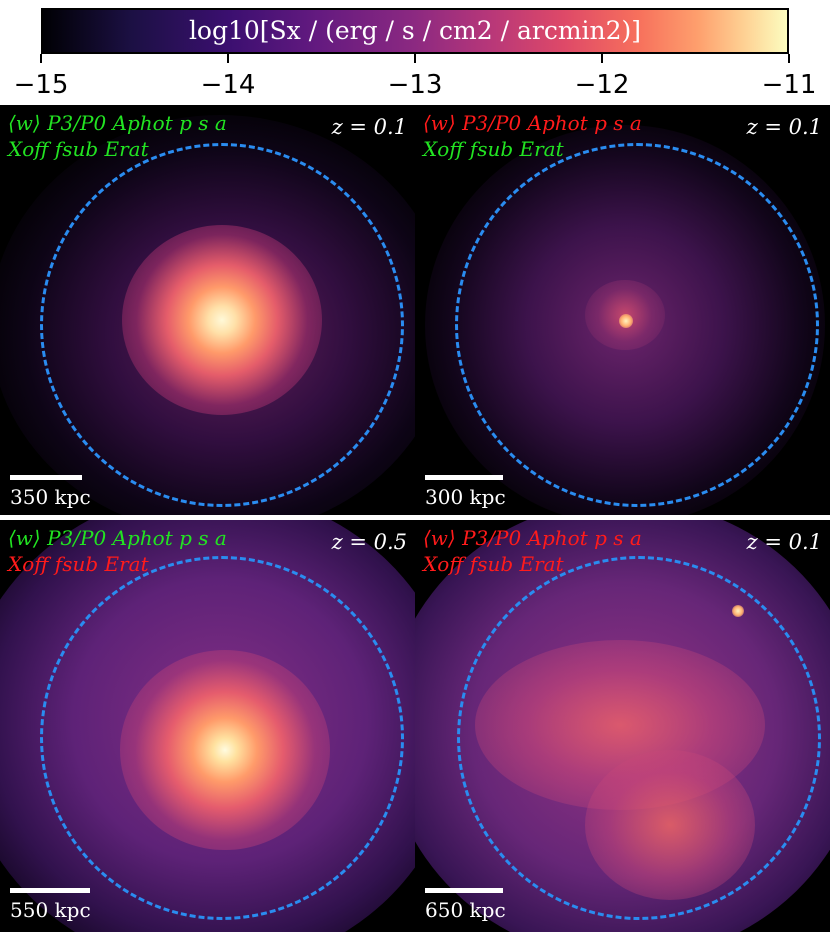 The width and height of the screenshot is (830, 932). I want to click on colorbar-label: log10[Sx / (erg / s / cm2 / arcmin2)], so click(415, 30).